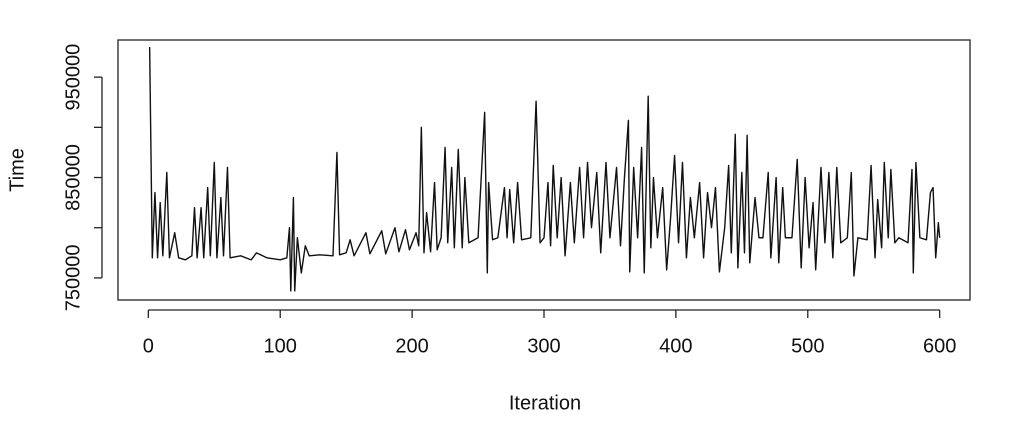 The image size is (1024, 423). Describe the element at coordinates (411, 346) in the screenshot. I see `x-tick-label: 200` at that location.